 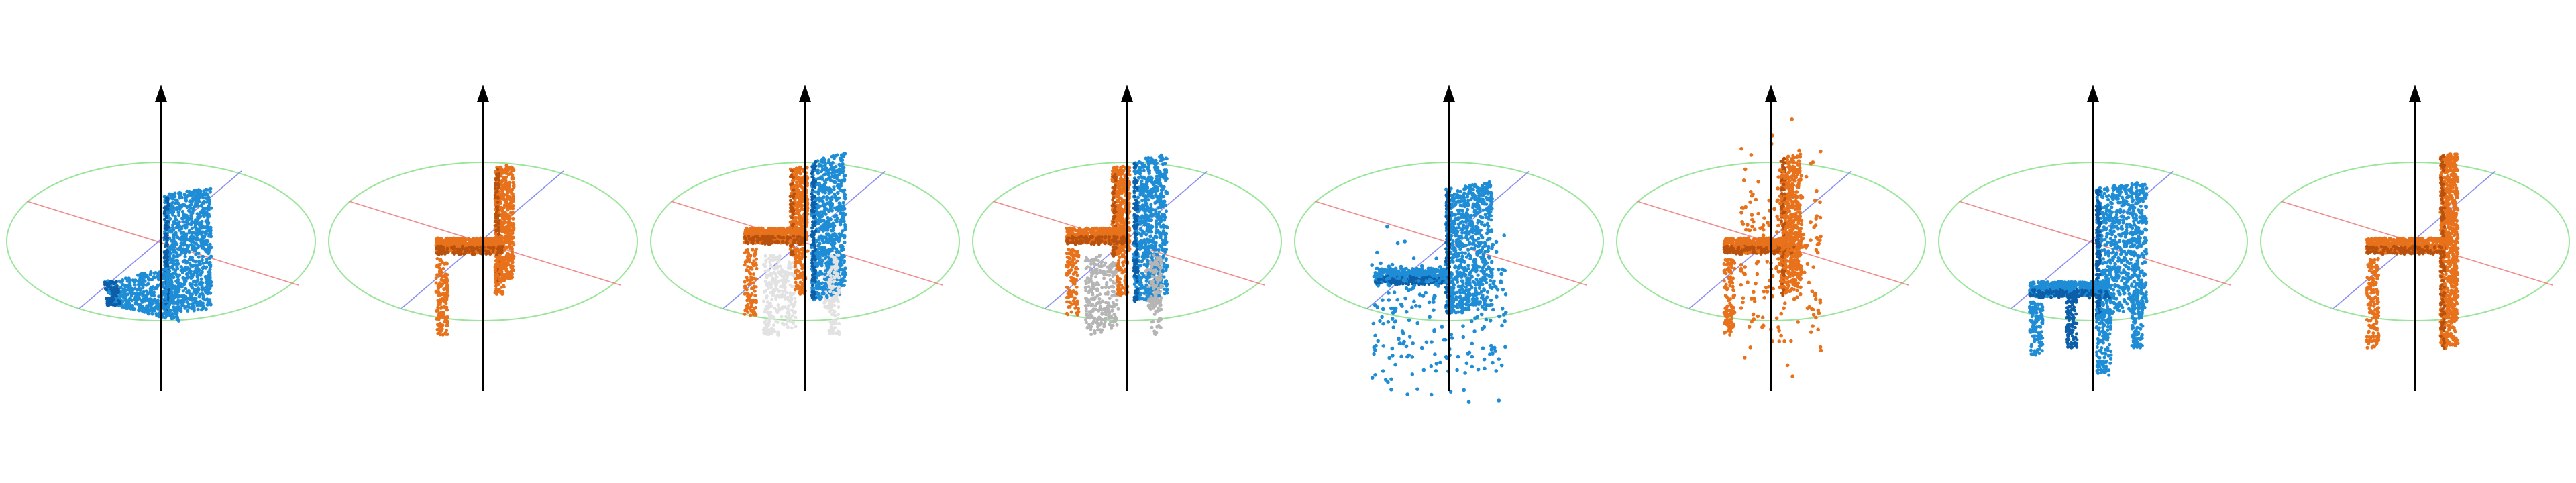 I want to click on point-cloud, so click(x=158, y=254).